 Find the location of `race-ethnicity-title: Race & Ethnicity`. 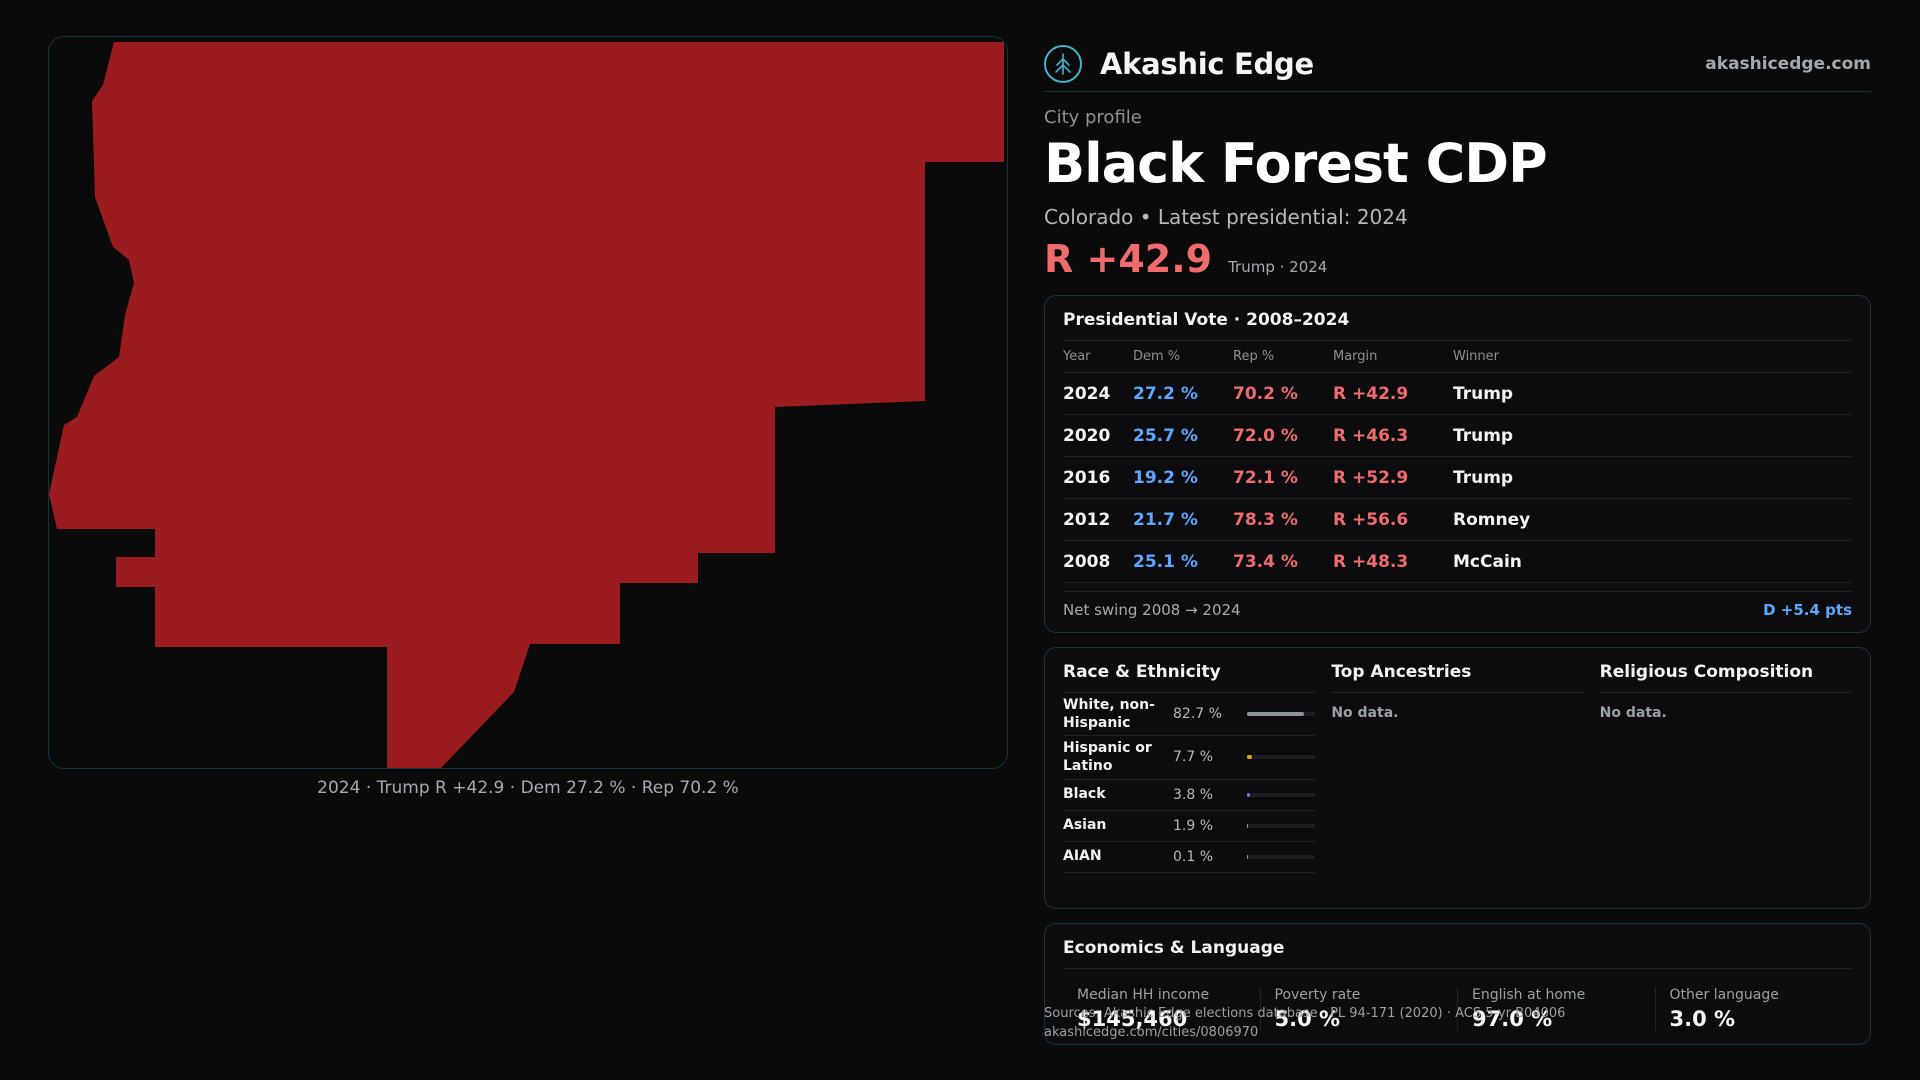

race-ethnicity-title: Race & Ethnicity is located at coordinates (1189, 670).